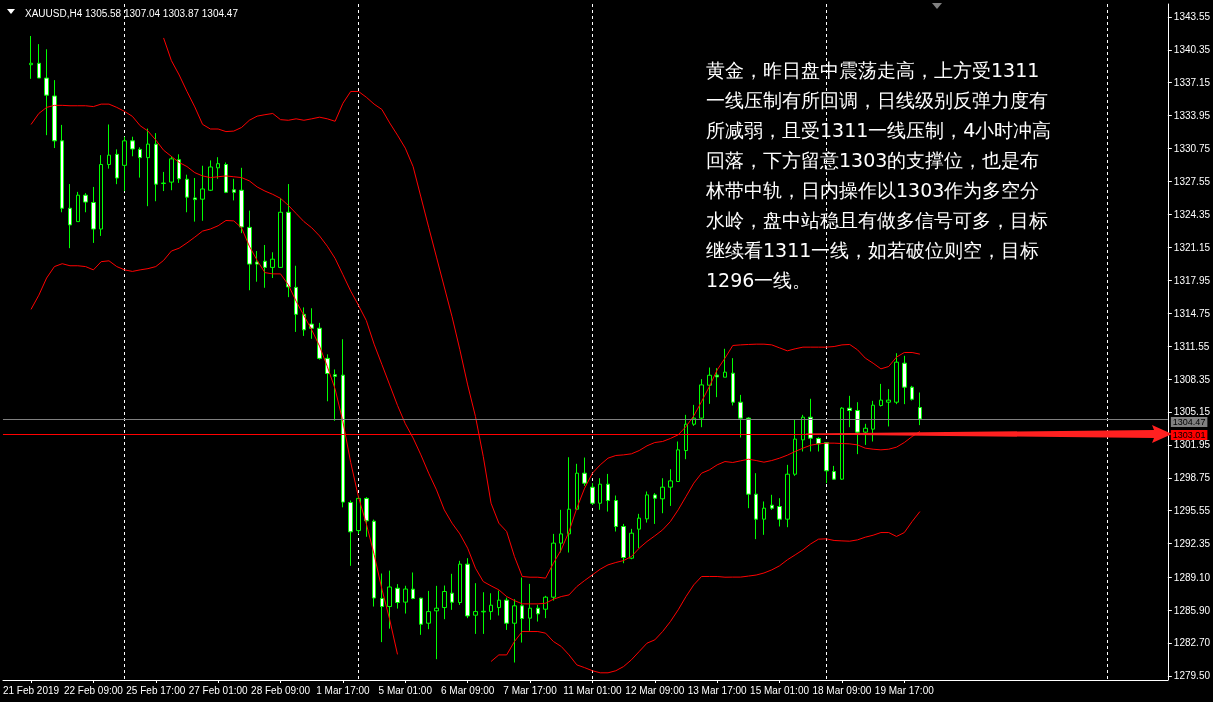  What do you see at coordinates (1192, 379) in the screenshot?
I see `y-tick-label: 1308.35` at bounding box center [1192, 379].